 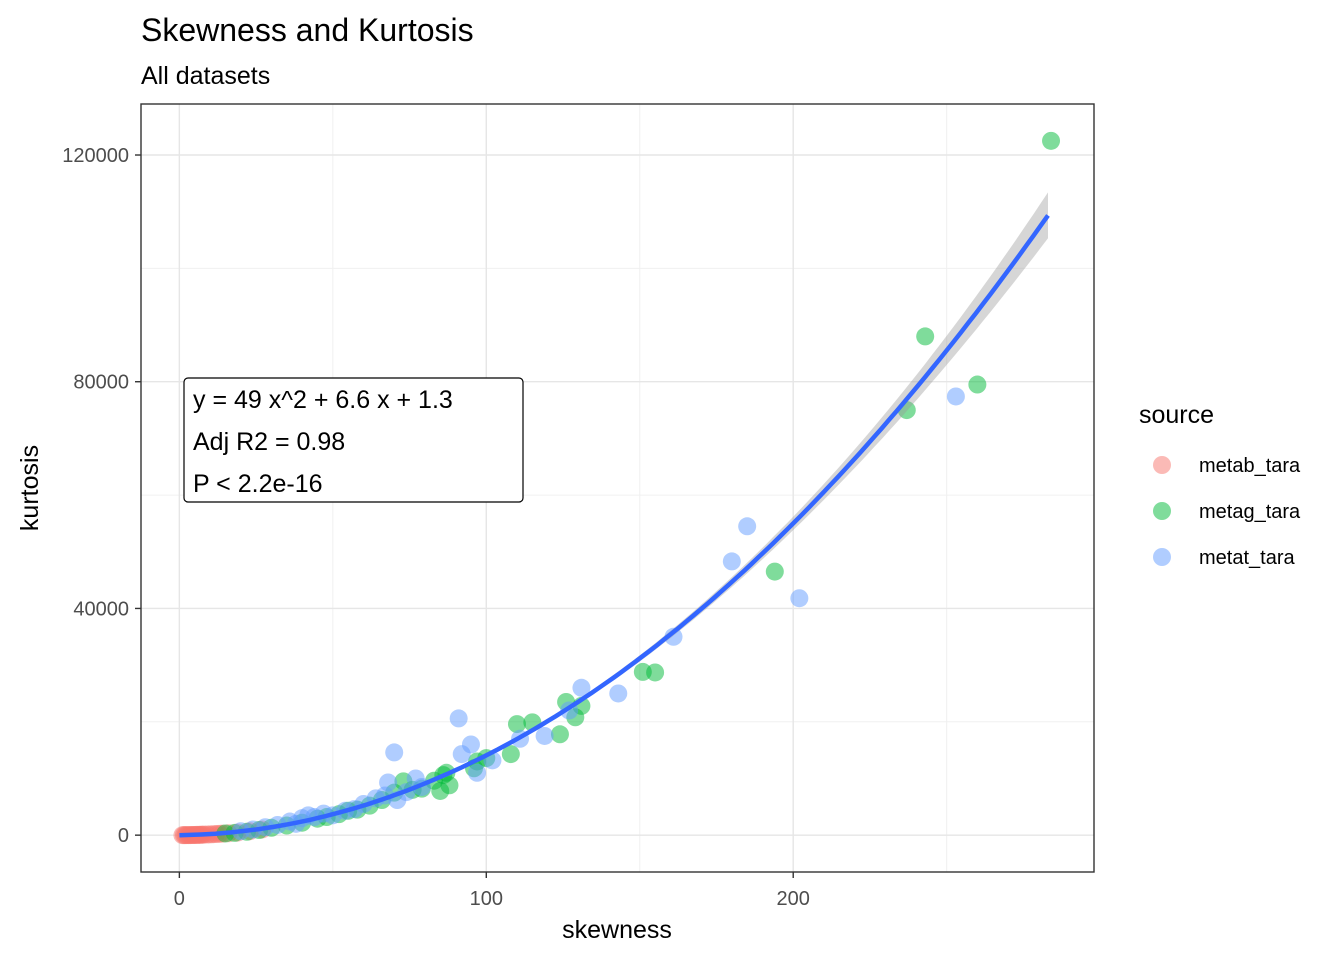 I want to click on chart-subtitle: All datasets, so click(x=205, y=76).